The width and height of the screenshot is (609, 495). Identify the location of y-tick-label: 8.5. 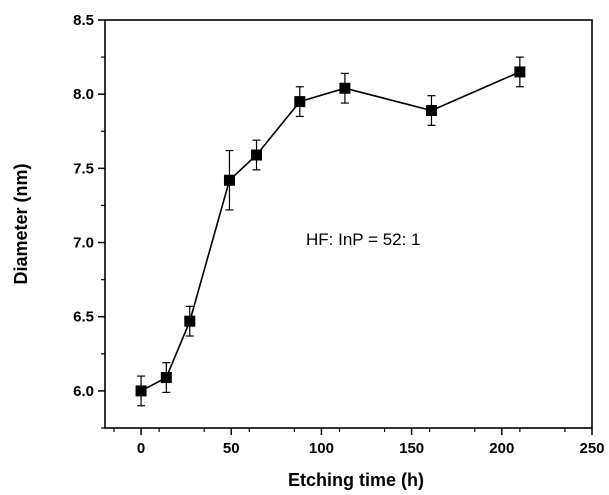
(83, 20).